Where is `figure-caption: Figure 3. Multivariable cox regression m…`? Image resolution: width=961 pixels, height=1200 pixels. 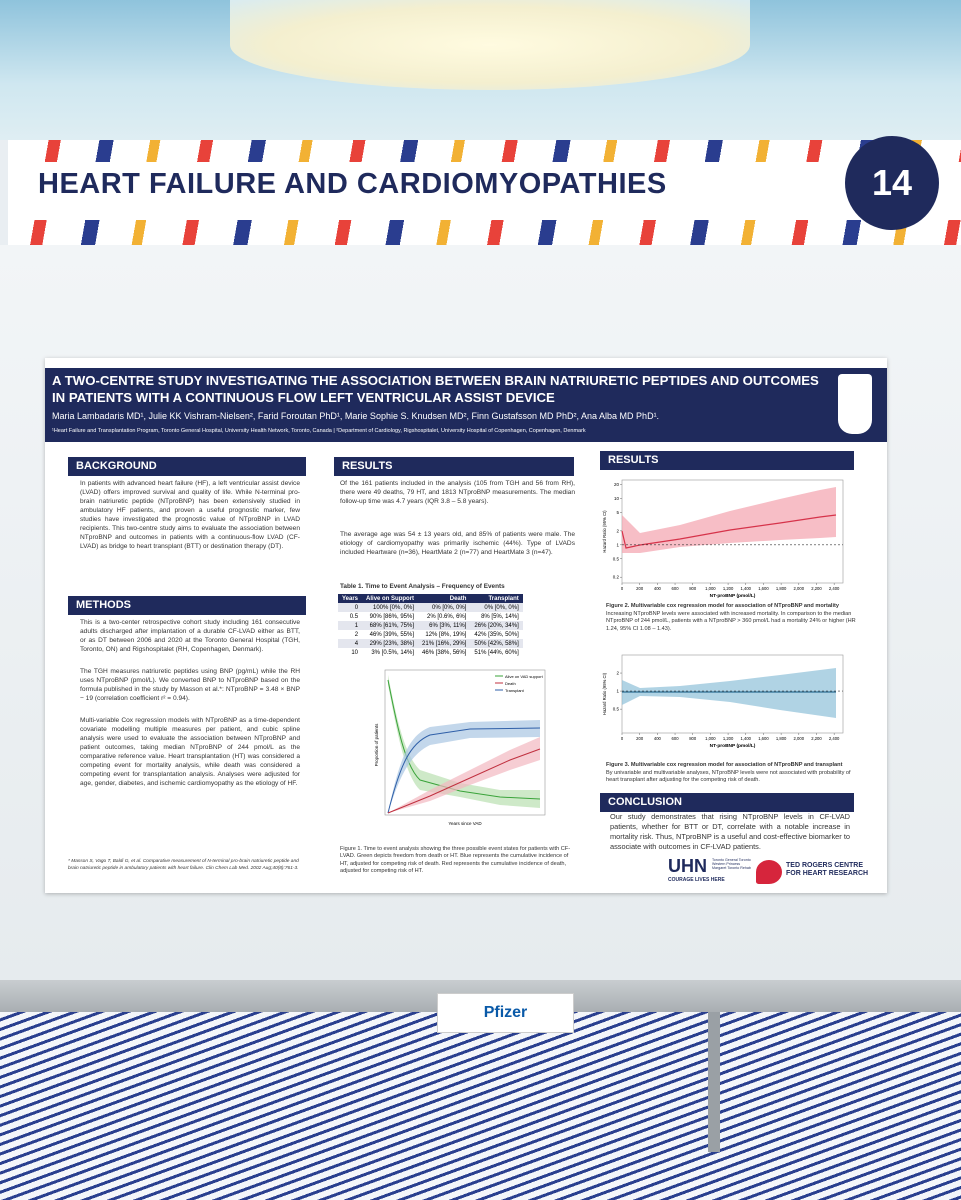
figure-caption: Figure 3. Multivariable cox regression m… is located at coordinates (724, 765).